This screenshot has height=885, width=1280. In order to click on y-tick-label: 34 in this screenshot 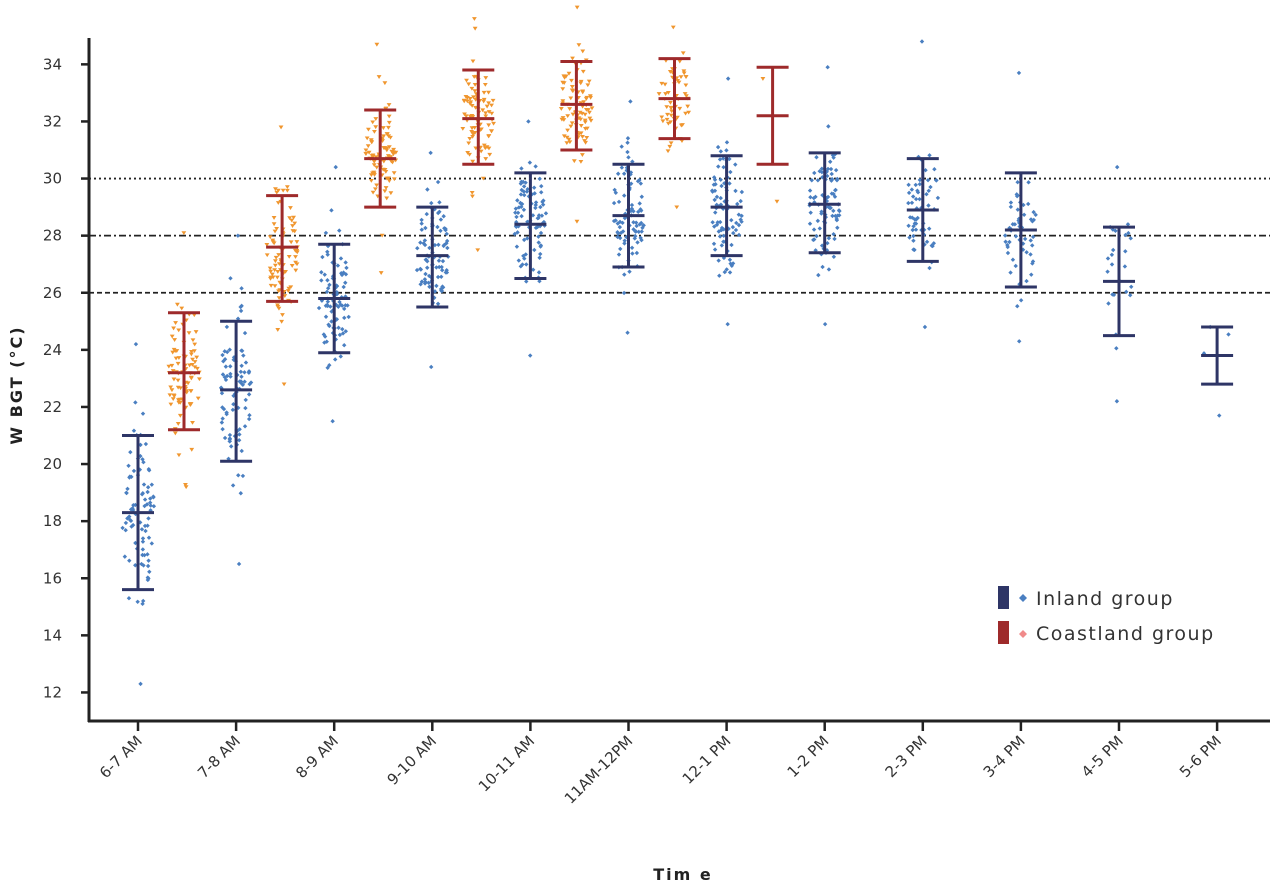, I will do `click(52, 64)`.